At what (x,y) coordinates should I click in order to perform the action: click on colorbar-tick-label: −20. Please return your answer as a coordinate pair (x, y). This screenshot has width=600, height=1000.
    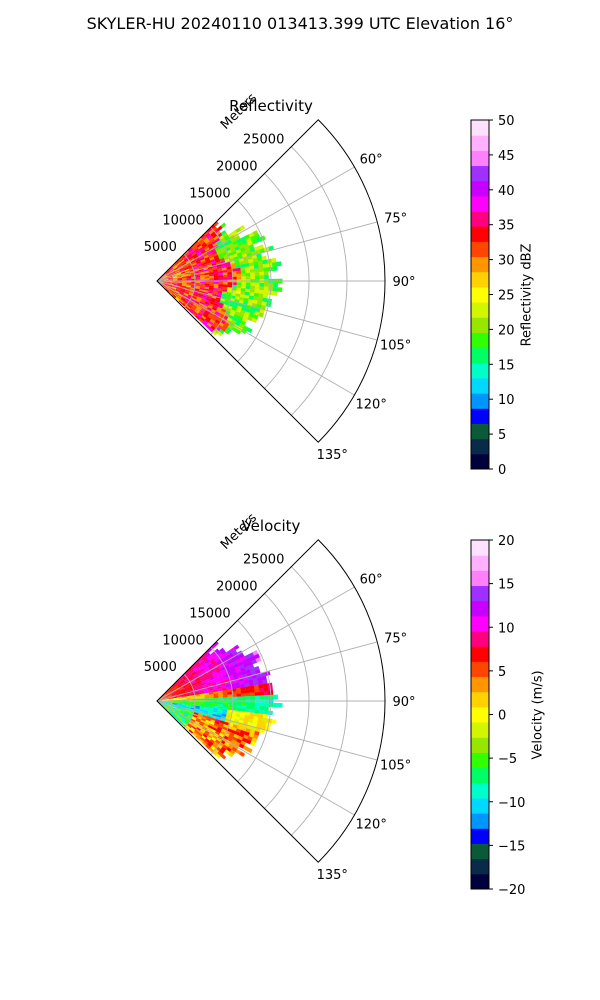
    Looking at the image, I should click on (511, 890).